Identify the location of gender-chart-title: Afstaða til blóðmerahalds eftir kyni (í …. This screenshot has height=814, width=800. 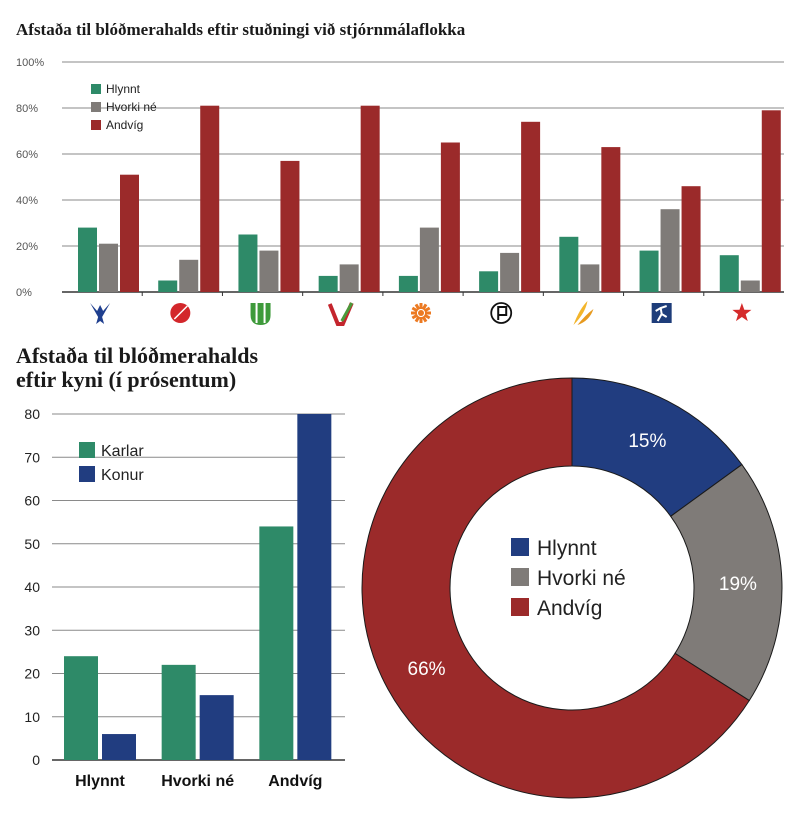
(137, 368).